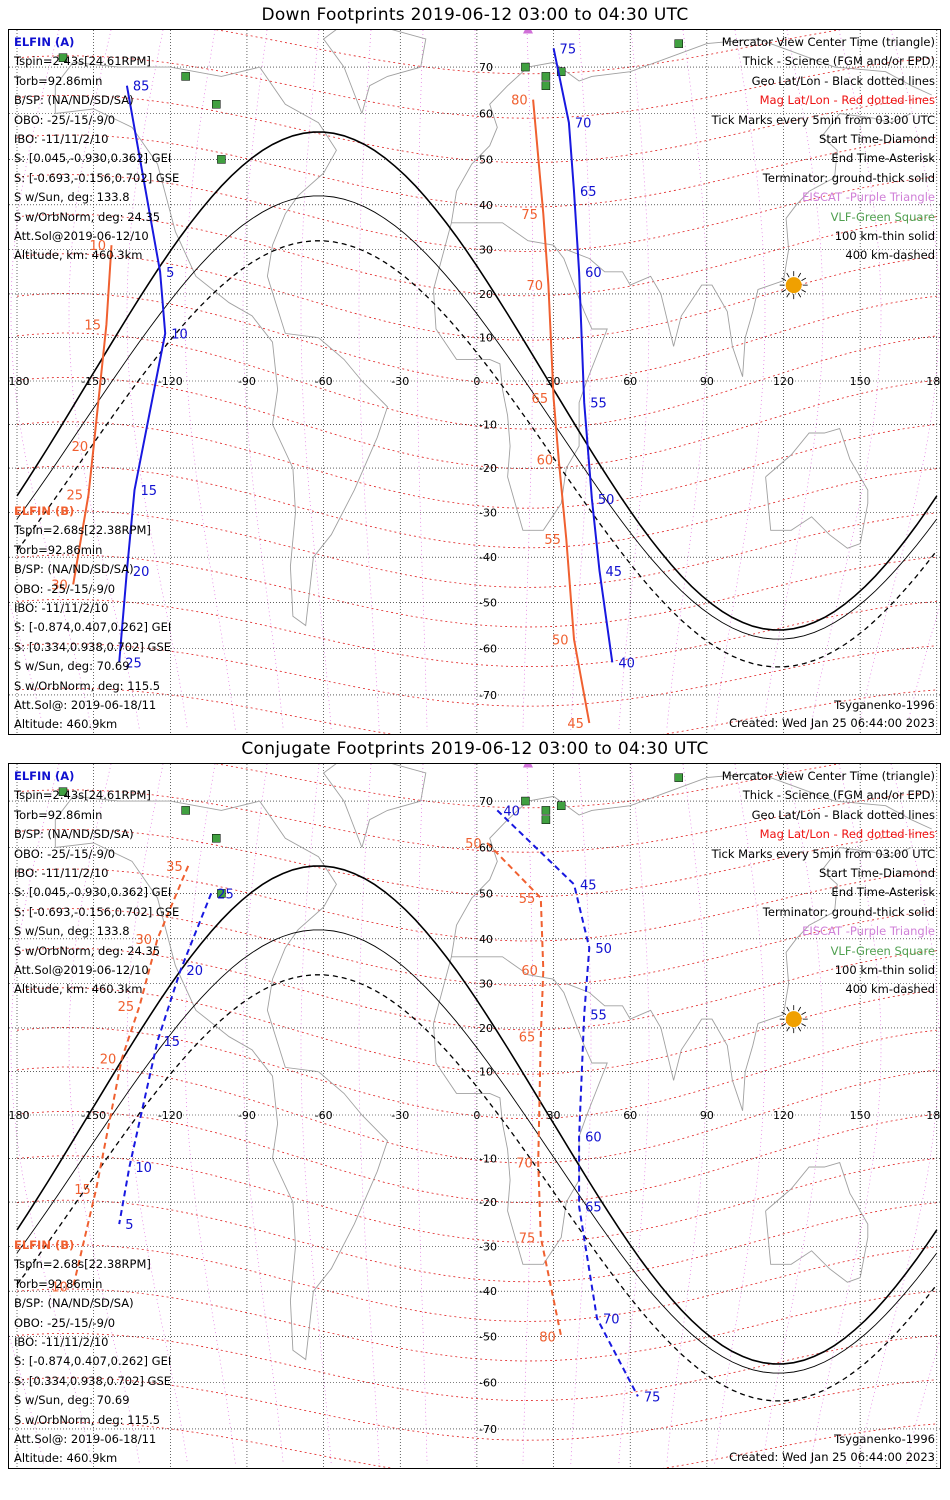 This screenshot has width=950, height=1500. I want to click on elfin-b-tick-label: 60, so click(545, 460).